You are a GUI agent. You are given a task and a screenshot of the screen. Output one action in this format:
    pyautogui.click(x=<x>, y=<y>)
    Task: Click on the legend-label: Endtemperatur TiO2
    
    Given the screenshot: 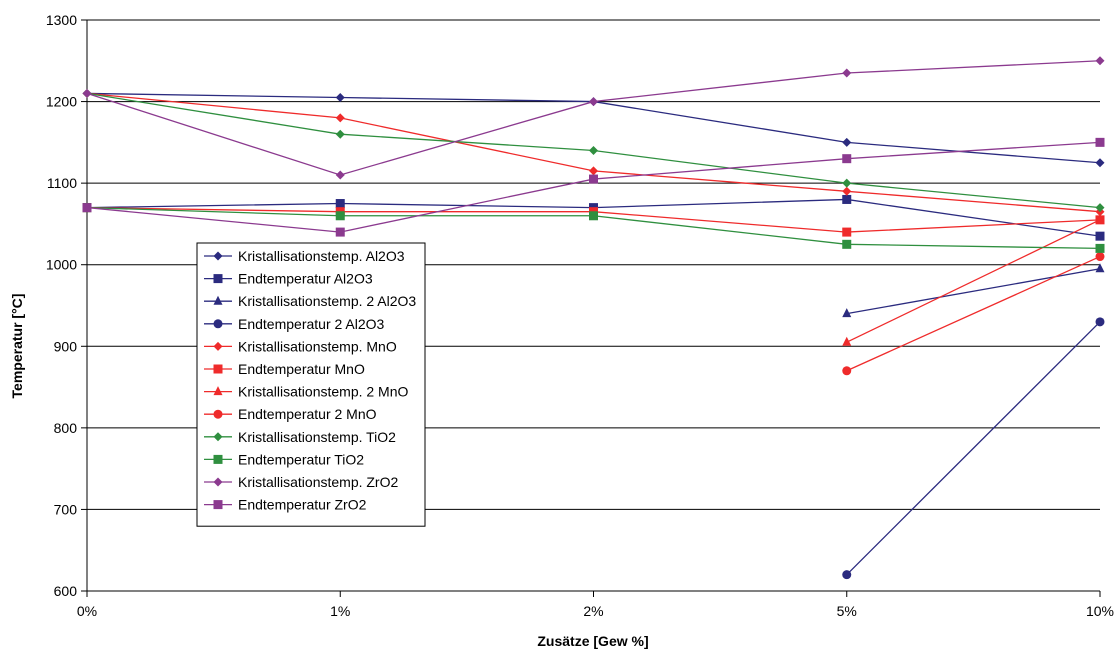 What is the action you would take?
    pyautogui.click(x=301, y=459)
    